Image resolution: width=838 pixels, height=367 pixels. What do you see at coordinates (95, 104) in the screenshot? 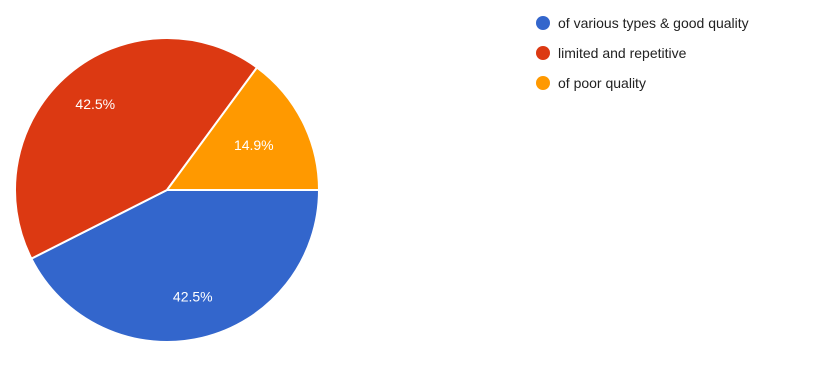
I see `pie-slice-label-limited-and-repetitive: 42.5%` at bounding box center [95, 104].